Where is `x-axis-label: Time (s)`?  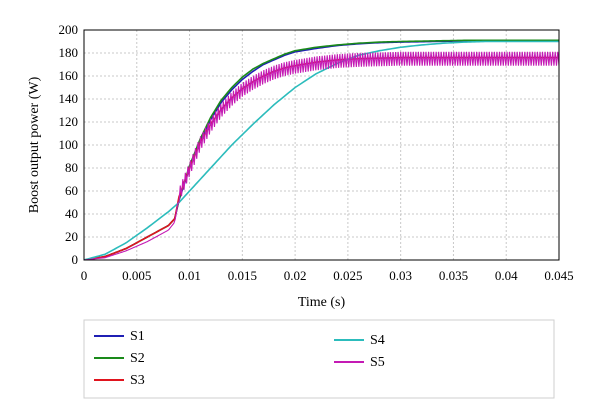 x-axis-label: Time (s) is located at coordinates (322, 302).